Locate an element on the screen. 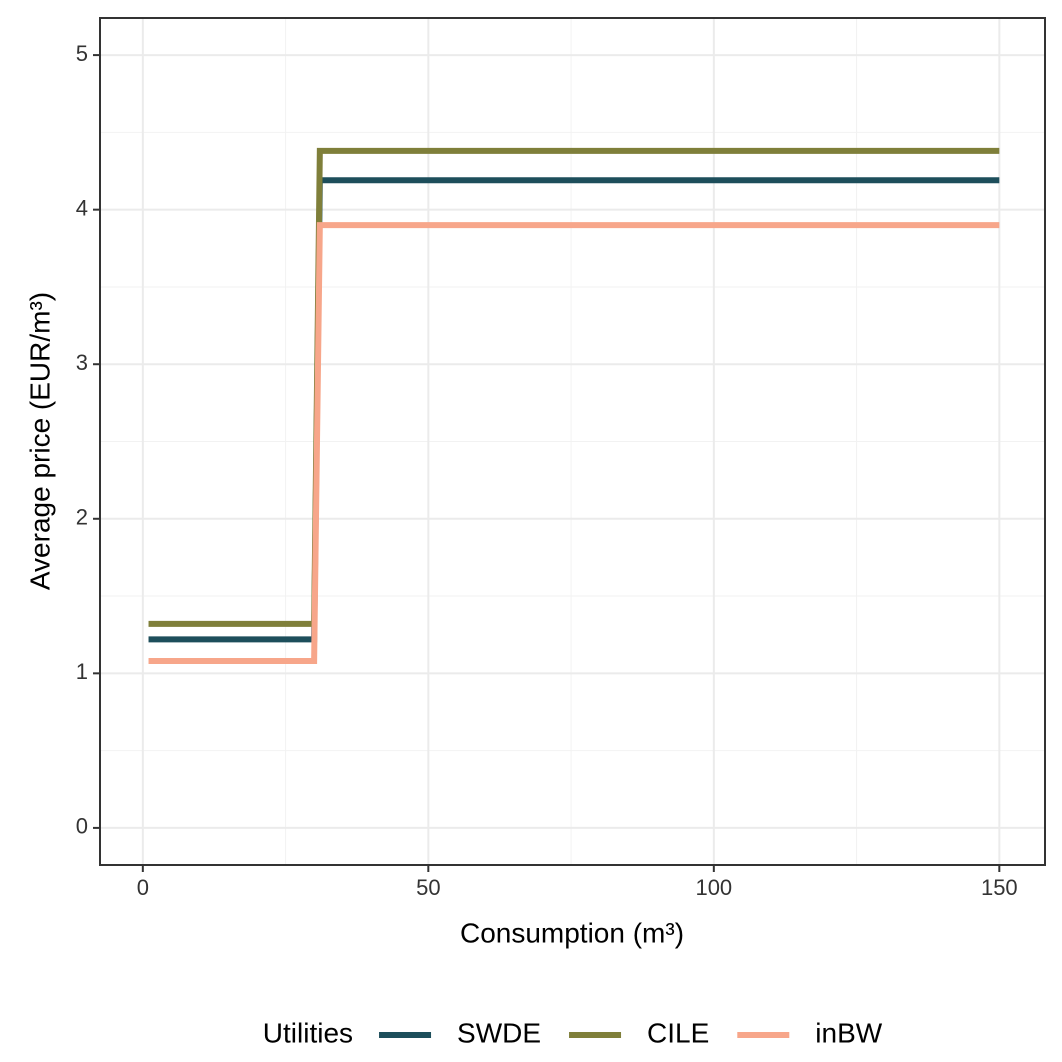  x-tick-label: 0 is located at coordinates (143, 887).